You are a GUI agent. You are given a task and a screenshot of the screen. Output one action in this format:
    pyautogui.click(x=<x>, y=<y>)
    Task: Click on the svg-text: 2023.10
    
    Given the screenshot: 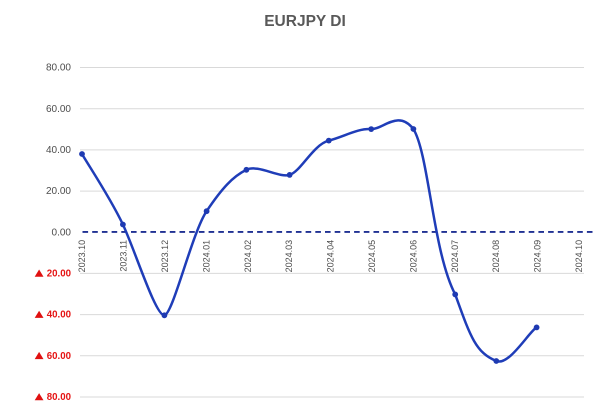 What is the action you would take?
    pyautogui.click(x=82, y=256)
    